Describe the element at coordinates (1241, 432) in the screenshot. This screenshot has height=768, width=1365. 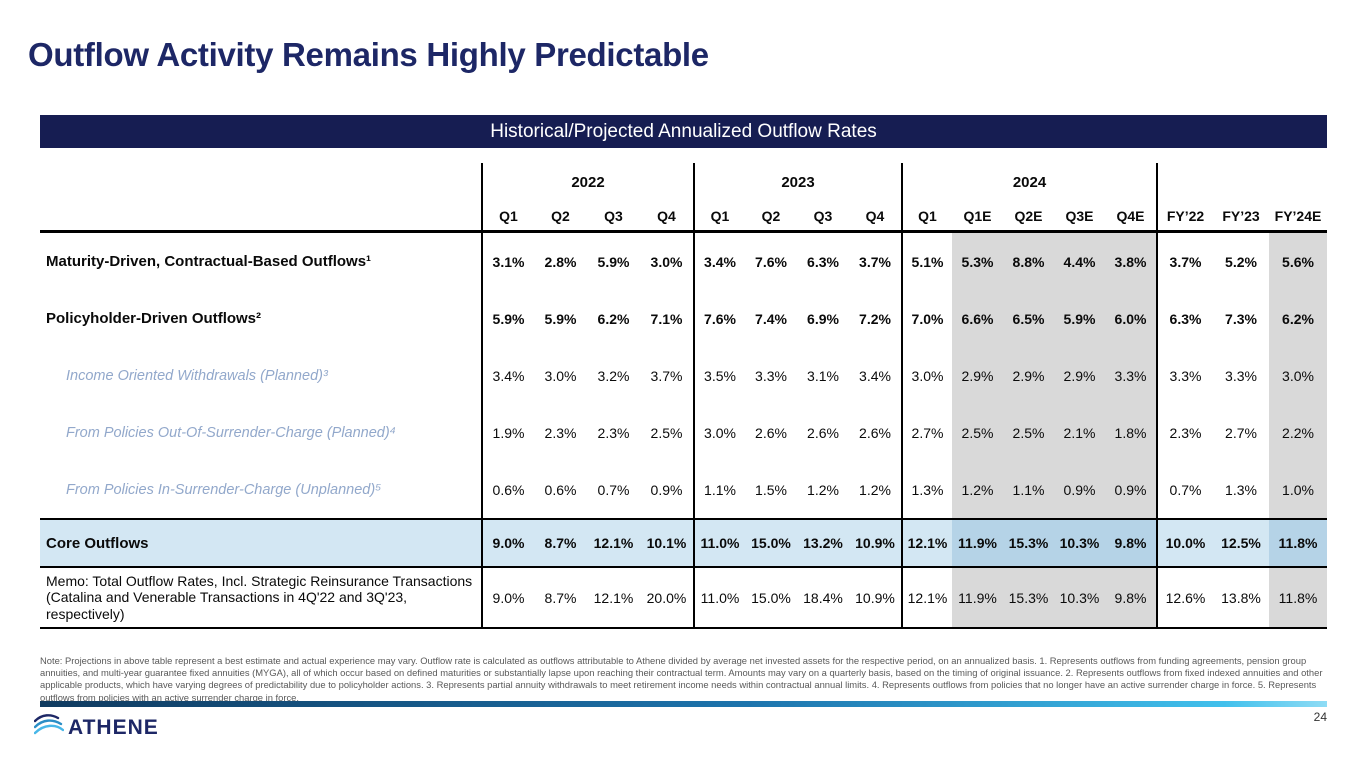
I see `value-cell: 2.7%` at that location.